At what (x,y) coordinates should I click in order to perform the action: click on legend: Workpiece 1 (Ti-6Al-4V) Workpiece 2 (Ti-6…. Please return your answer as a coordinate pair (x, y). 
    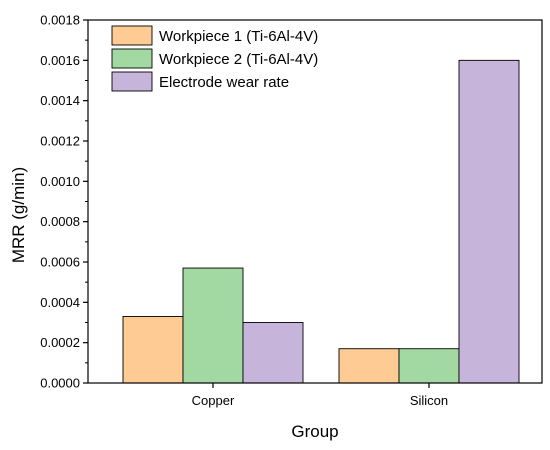
    Looking at the image, I should click on (214, 58).